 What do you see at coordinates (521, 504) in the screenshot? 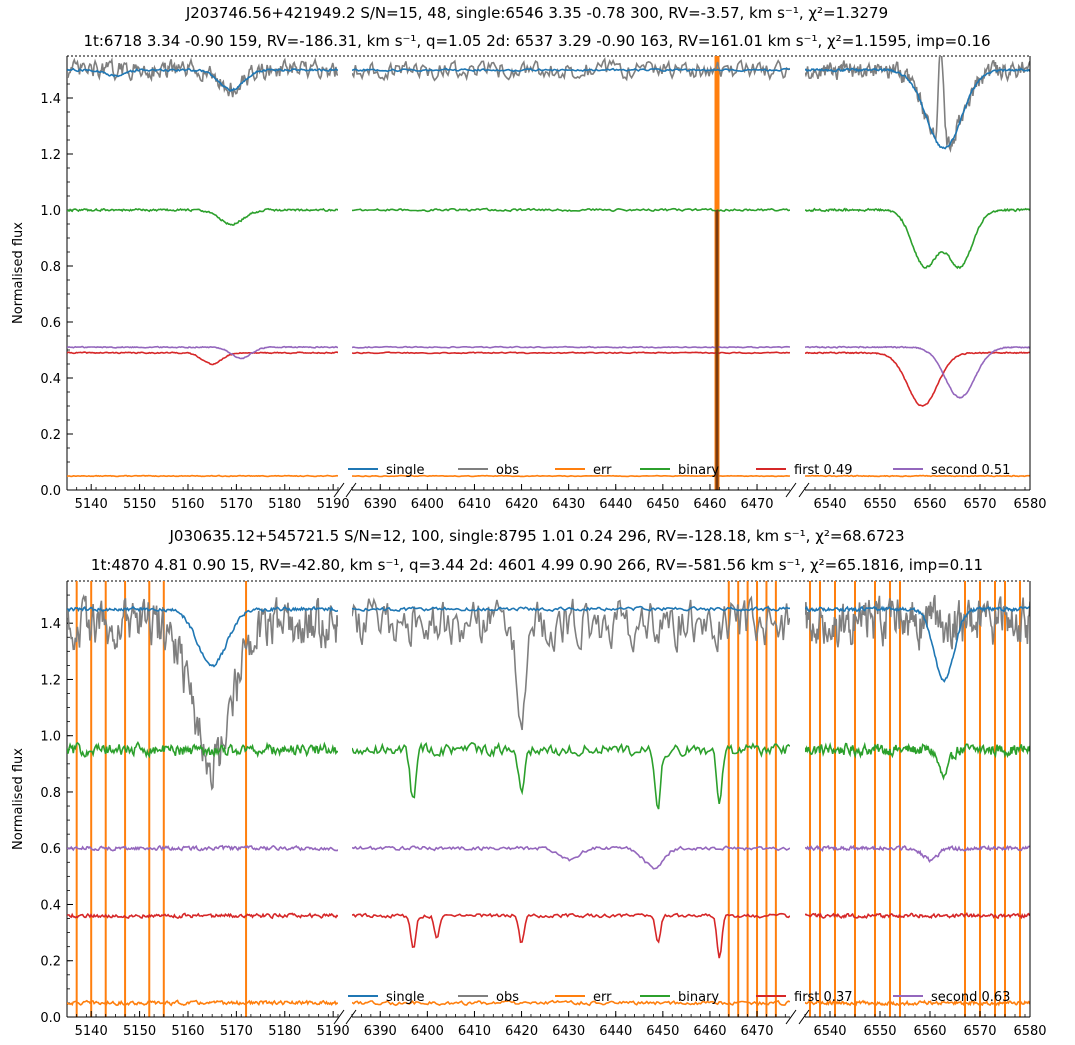
I see `x-tick-label: 6420` at bounding box center [521, 504].